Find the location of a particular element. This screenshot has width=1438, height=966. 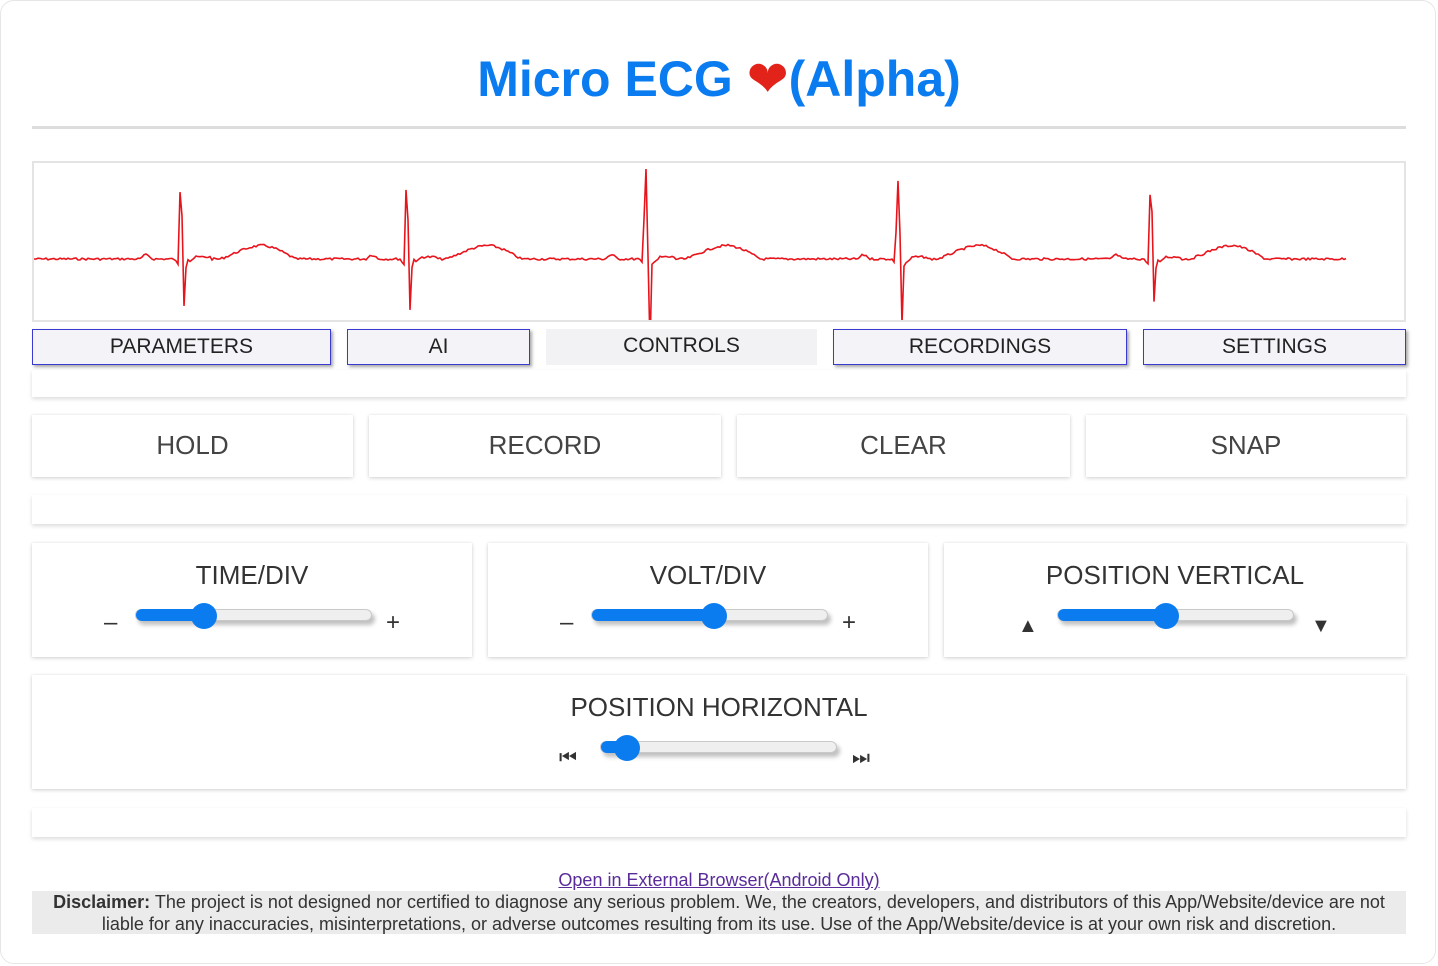

tab-parameters: PARAMETERS is located at coordinates (181, 347).